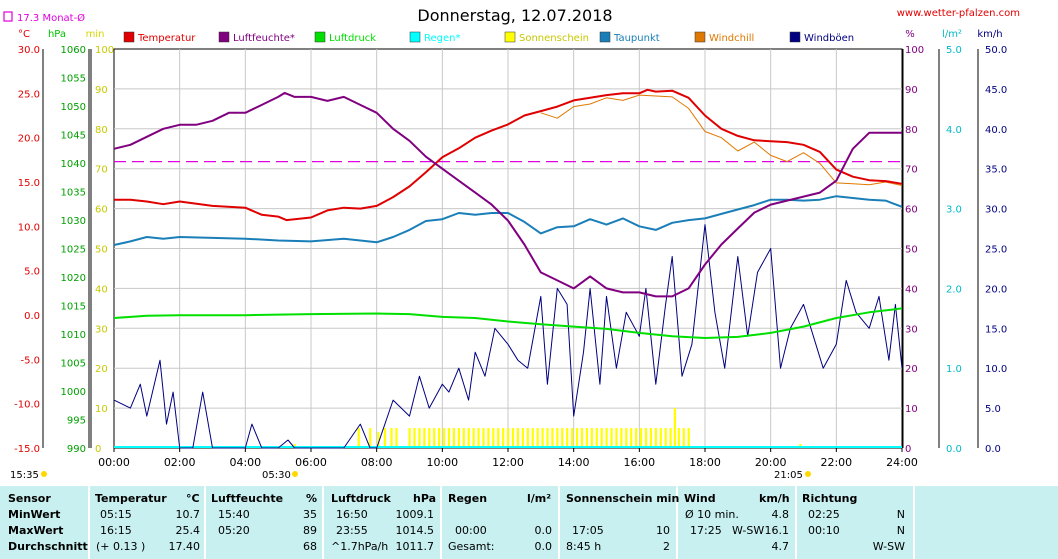 The height and width of the screenshot is (559, 1058). What do you see at coordinates (993, 449) in the screenshot?
I see `tick-label-wind_kmh: 0.0` at bounding box center [993, 449].